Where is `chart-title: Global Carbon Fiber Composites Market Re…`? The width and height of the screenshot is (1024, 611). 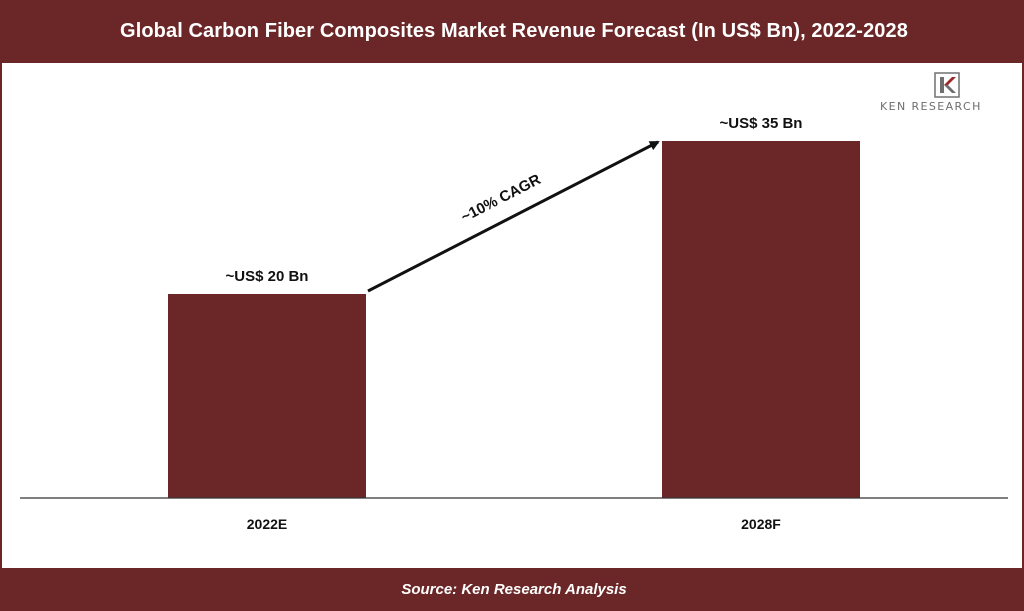
chart-title: Global Carbon Fiber Composites Market Re… is located at coordinates (514, 31).